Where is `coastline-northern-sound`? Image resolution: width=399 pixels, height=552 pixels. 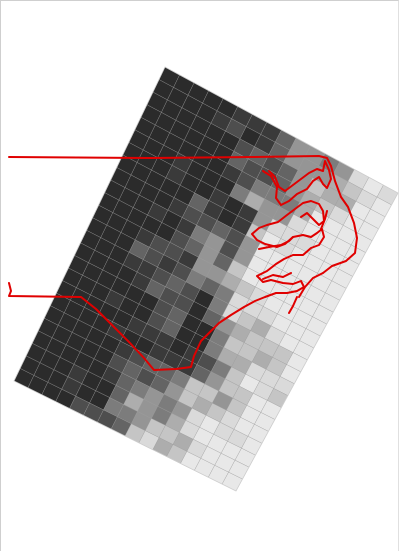 coastline-northern-sound is located at coordinates (297, 183).